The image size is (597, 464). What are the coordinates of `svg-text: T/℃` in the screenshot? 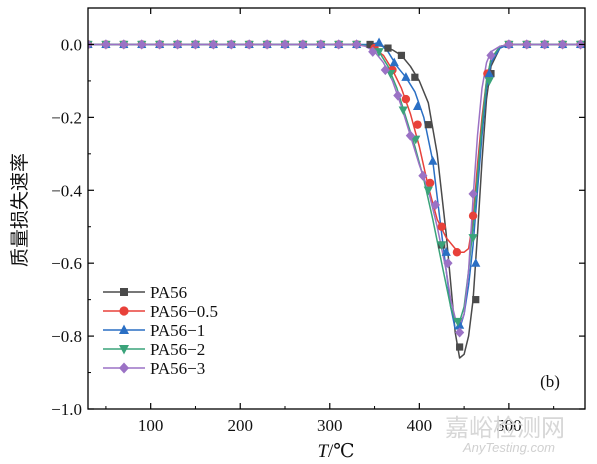 It's located at (335, 451).